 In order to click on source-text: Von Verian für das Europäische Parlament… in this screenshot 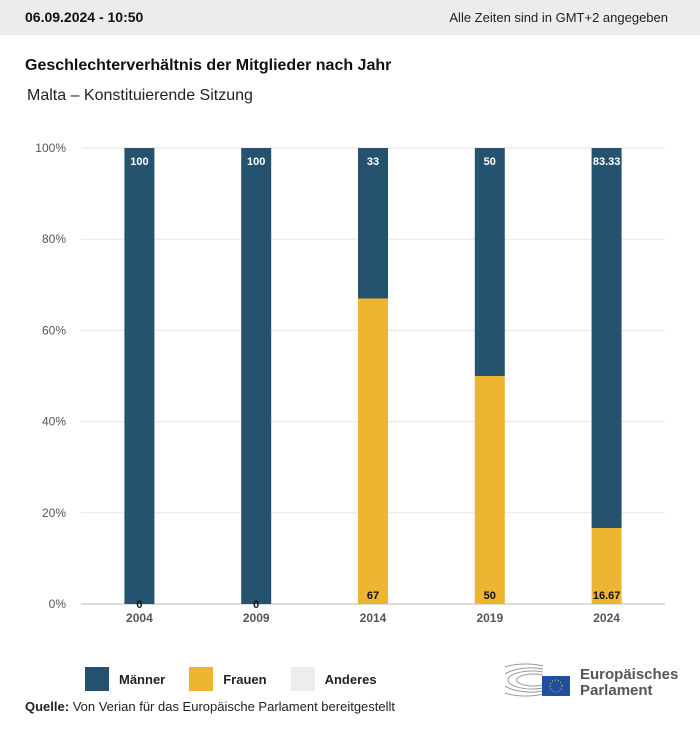, I will do `click(234, 706)`.